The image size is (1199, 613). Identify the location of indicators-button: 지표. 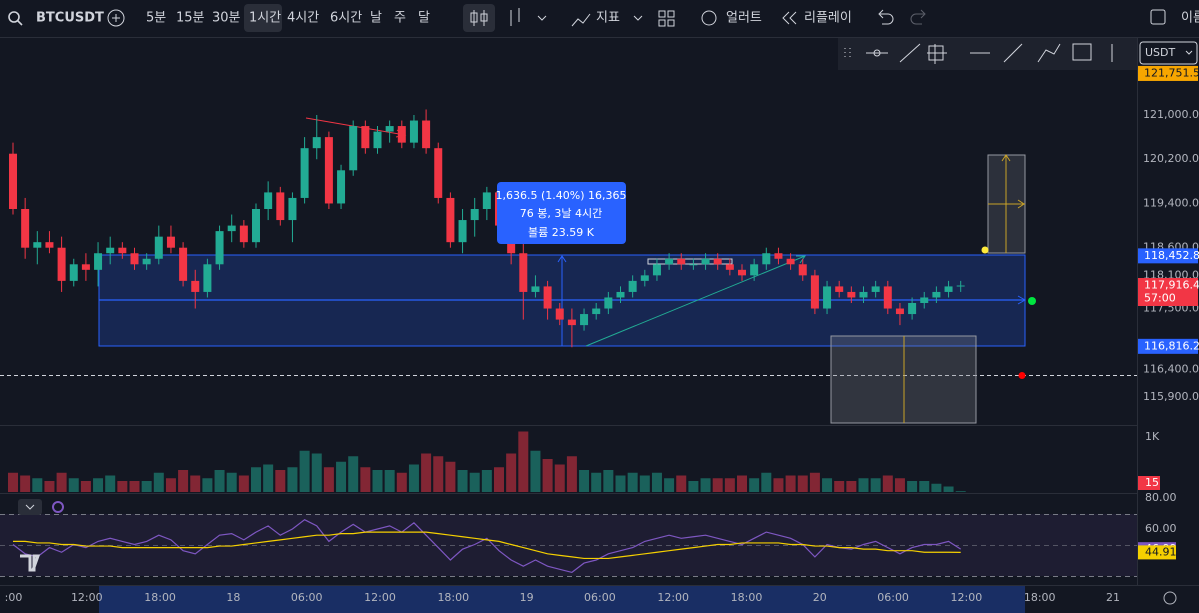
(608, 18).